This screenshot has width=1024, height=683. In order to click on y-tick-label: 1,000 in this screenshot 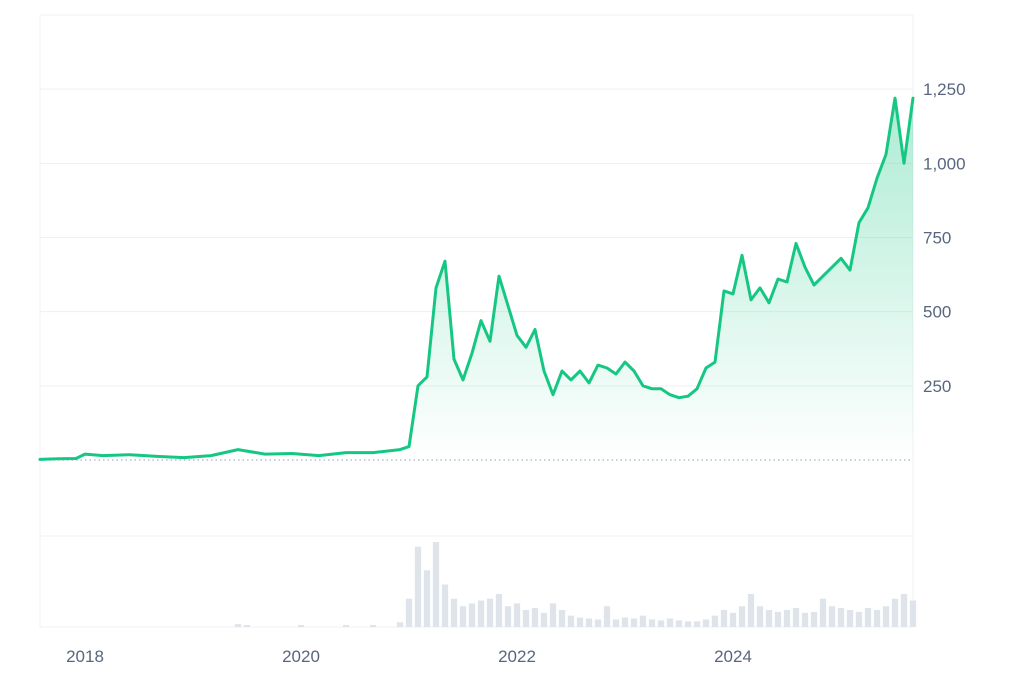, I will do `click(944, 163)`.